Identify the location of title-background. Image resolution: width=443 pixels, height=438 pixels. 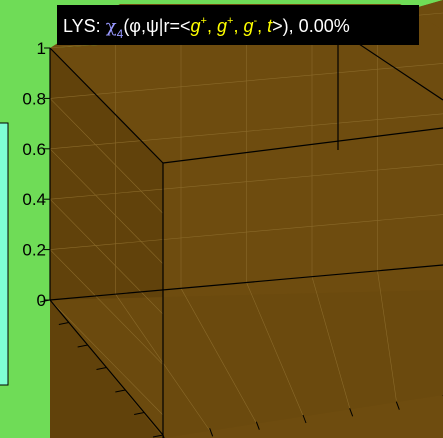
(238, 25).